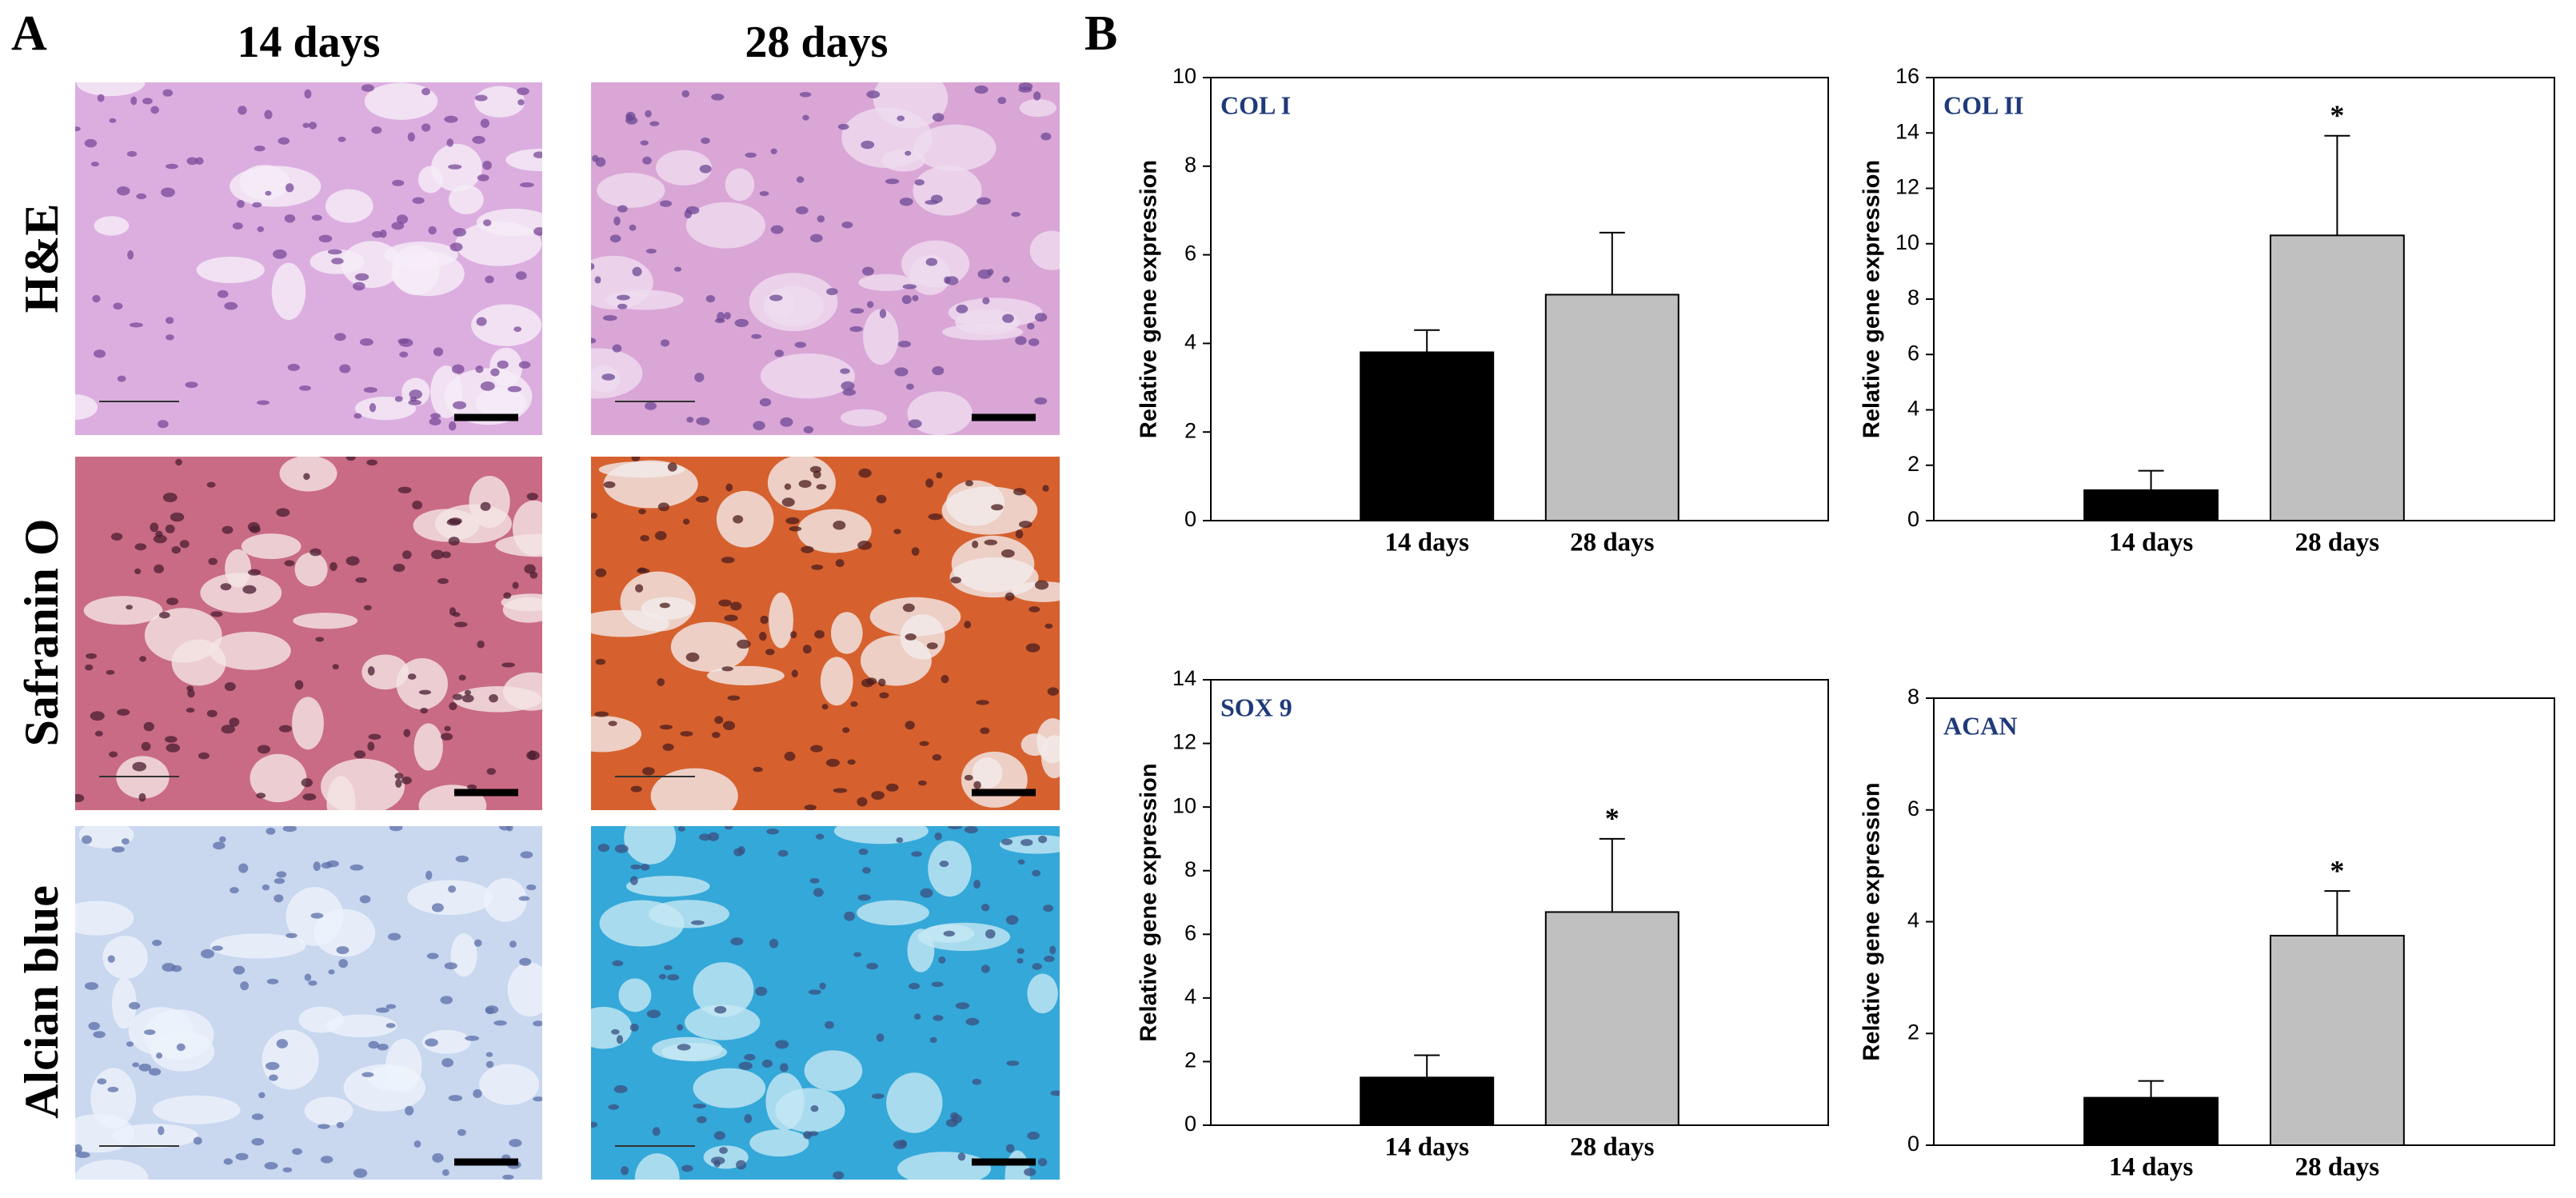 This screenshot has width=2576, height=1198. Describe the element at coordinates (1256, 707) in the screenshot. I see `chart-title: SOX 9` at that location.